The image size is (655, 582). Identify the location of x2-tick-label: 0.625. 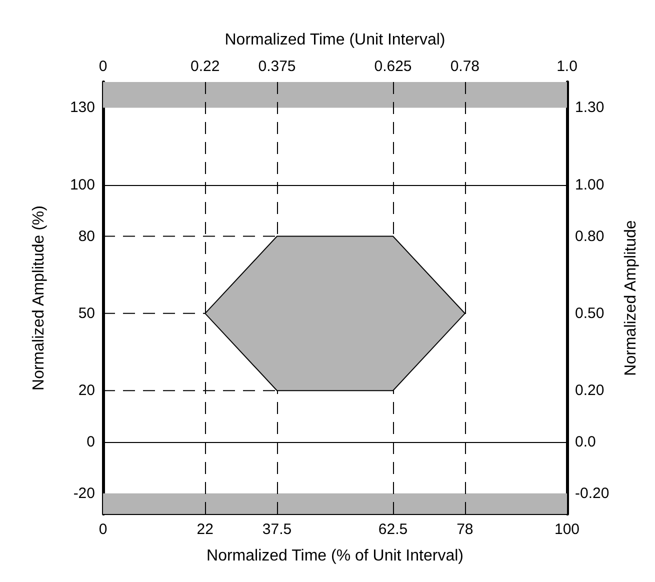
(393, 66).